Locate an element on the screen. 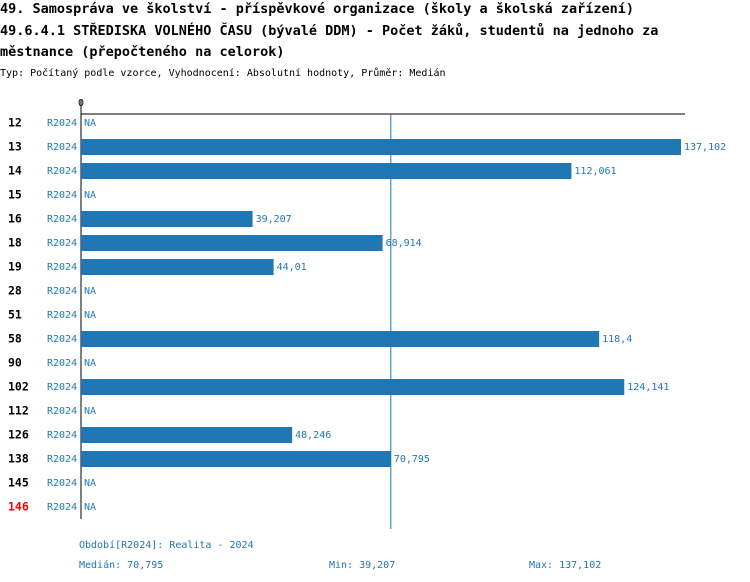 The width and height of the screenshot is (750, 582). y-tick-label: 28 is located at coordinates (15, 291).